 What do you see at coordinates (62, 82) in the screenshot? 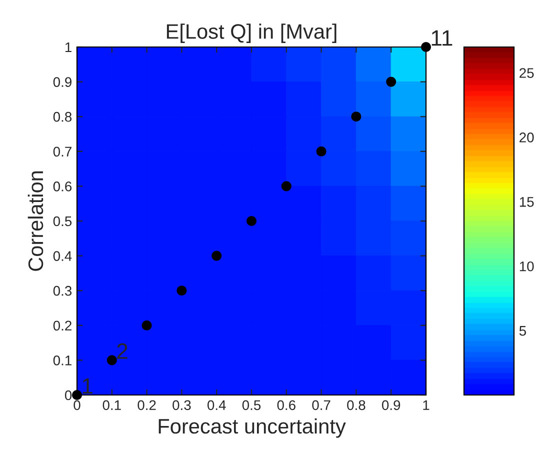
I see `y-tick-label: 0.9` at bounding box center [62, 82].